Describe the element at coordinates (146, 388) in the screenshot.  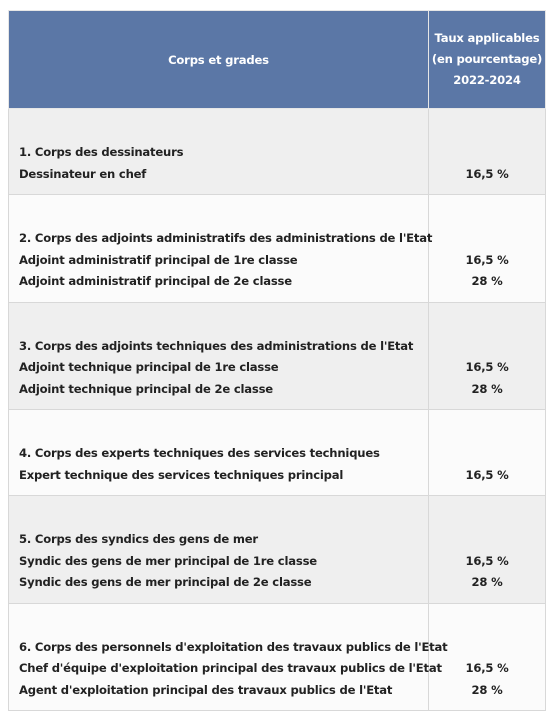
I see `grade-name: Adjoint technique principal de 2e classe` at that location.